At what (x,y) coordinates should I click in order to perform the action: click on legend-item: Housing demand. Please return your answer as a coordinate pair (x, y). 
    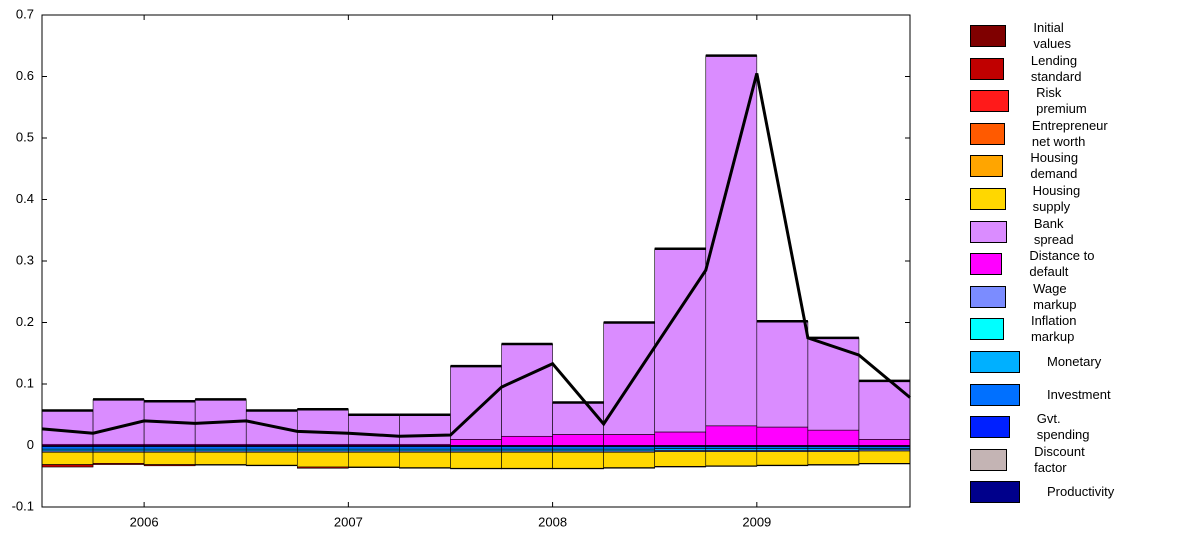
    Looking at the image, I should click on (1032, 165).